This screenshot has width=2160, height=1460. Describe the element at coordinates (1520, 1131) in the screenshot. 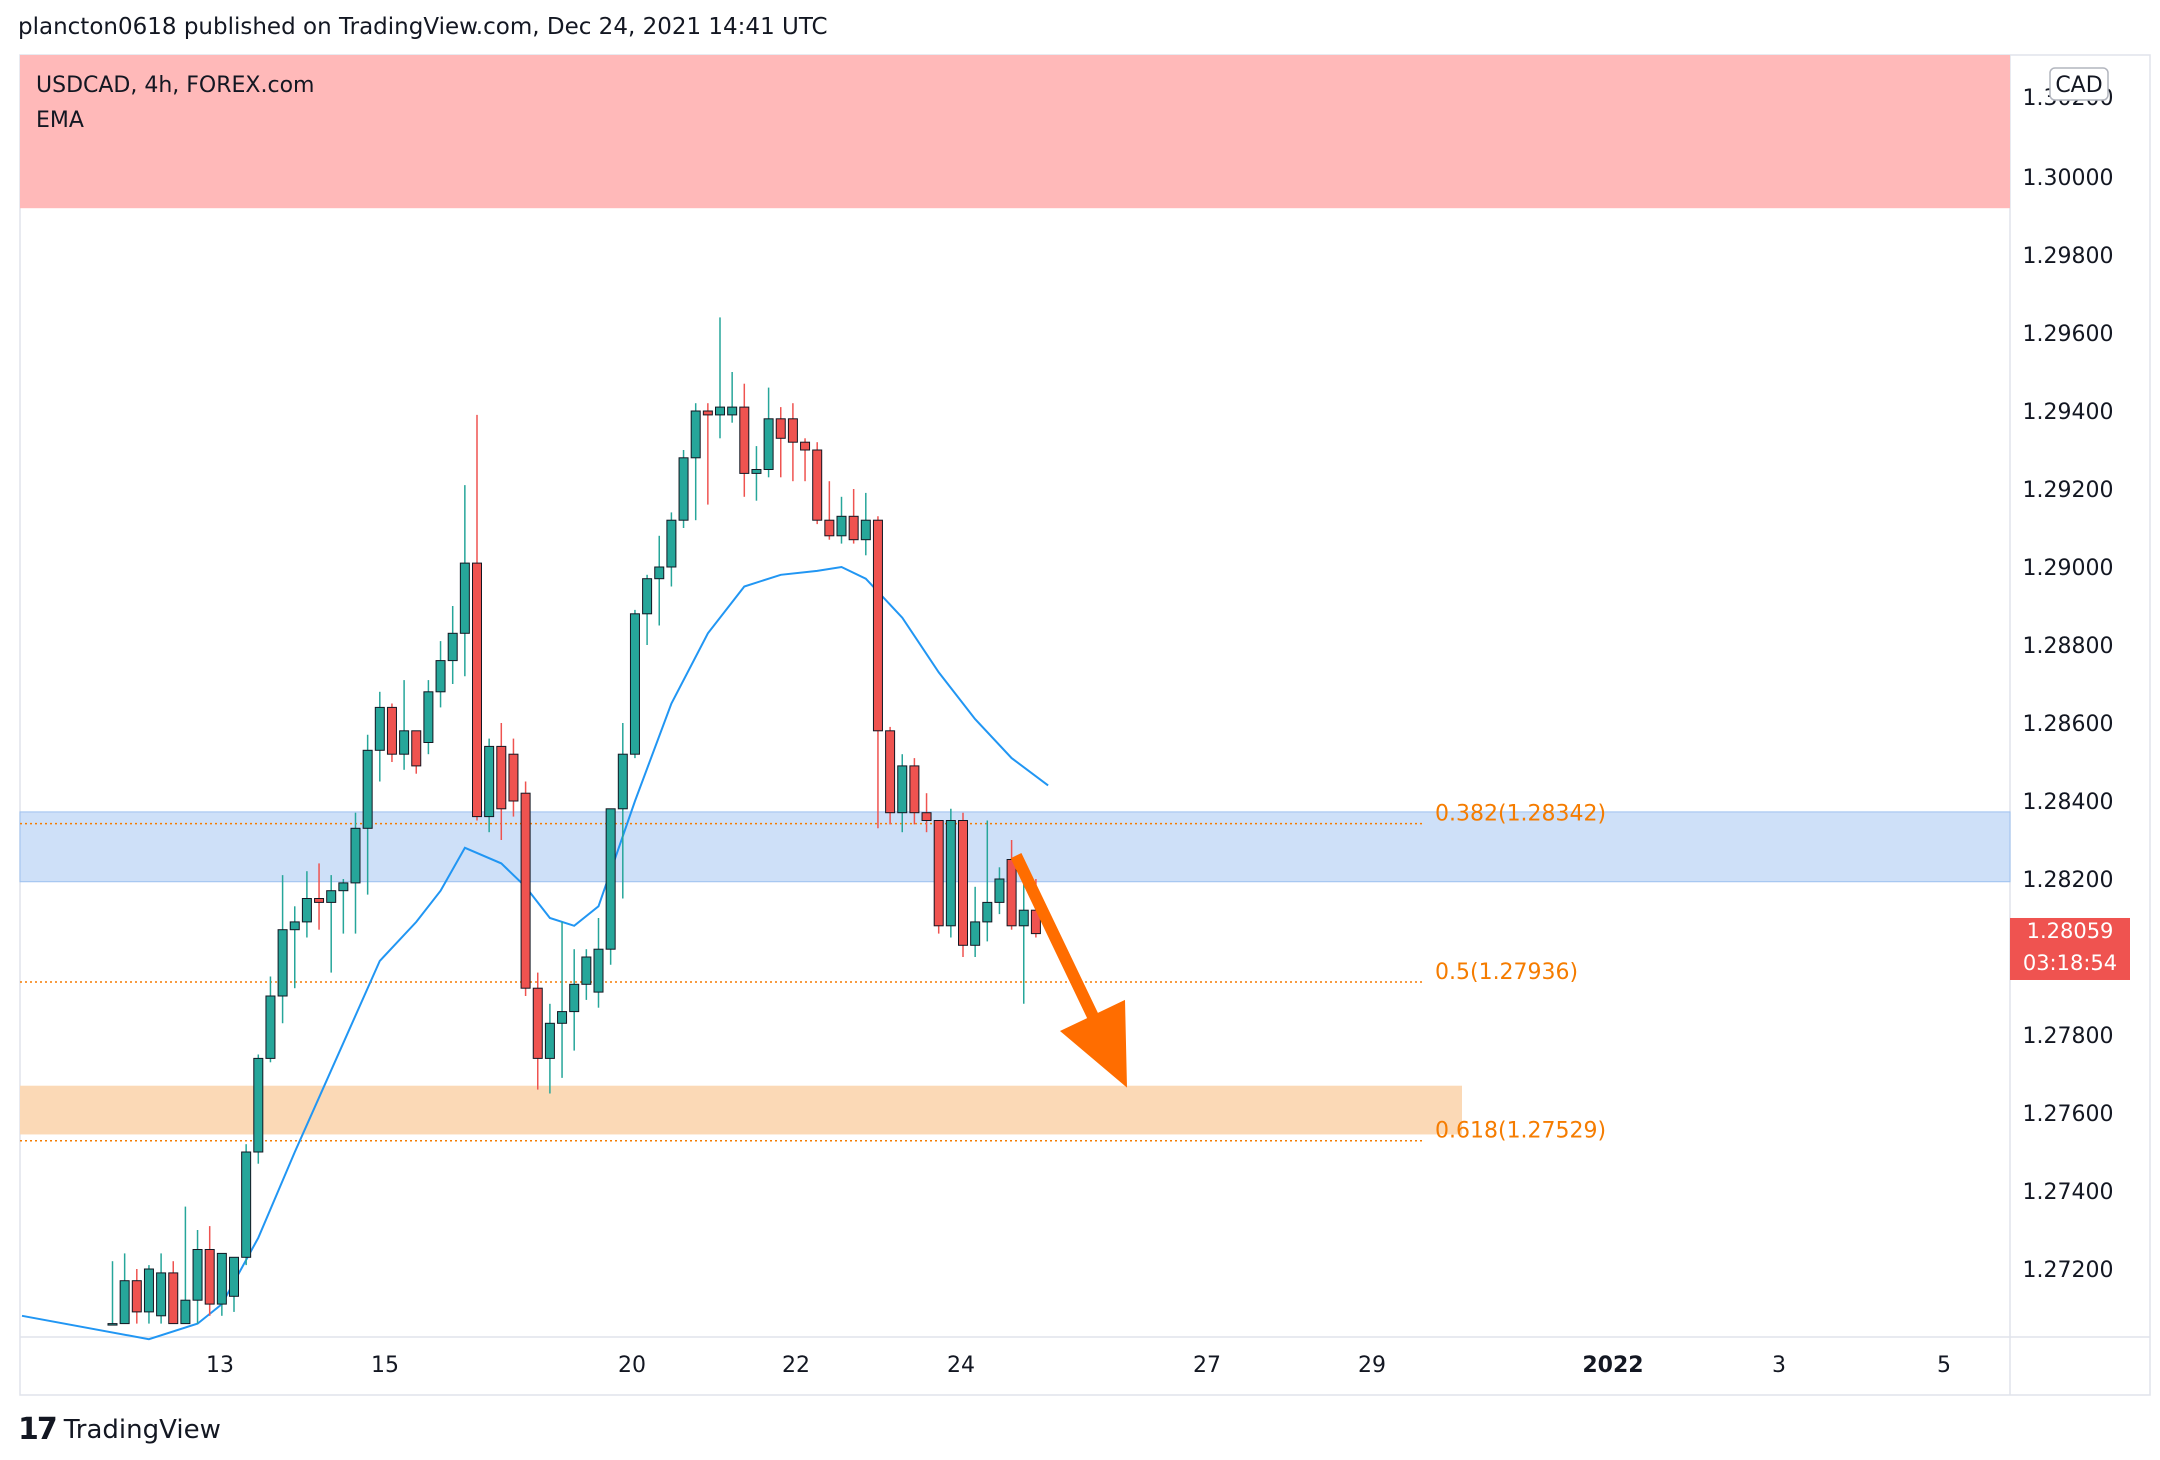

I see `fib-label-2: 0.618(1.27529)` at that location.